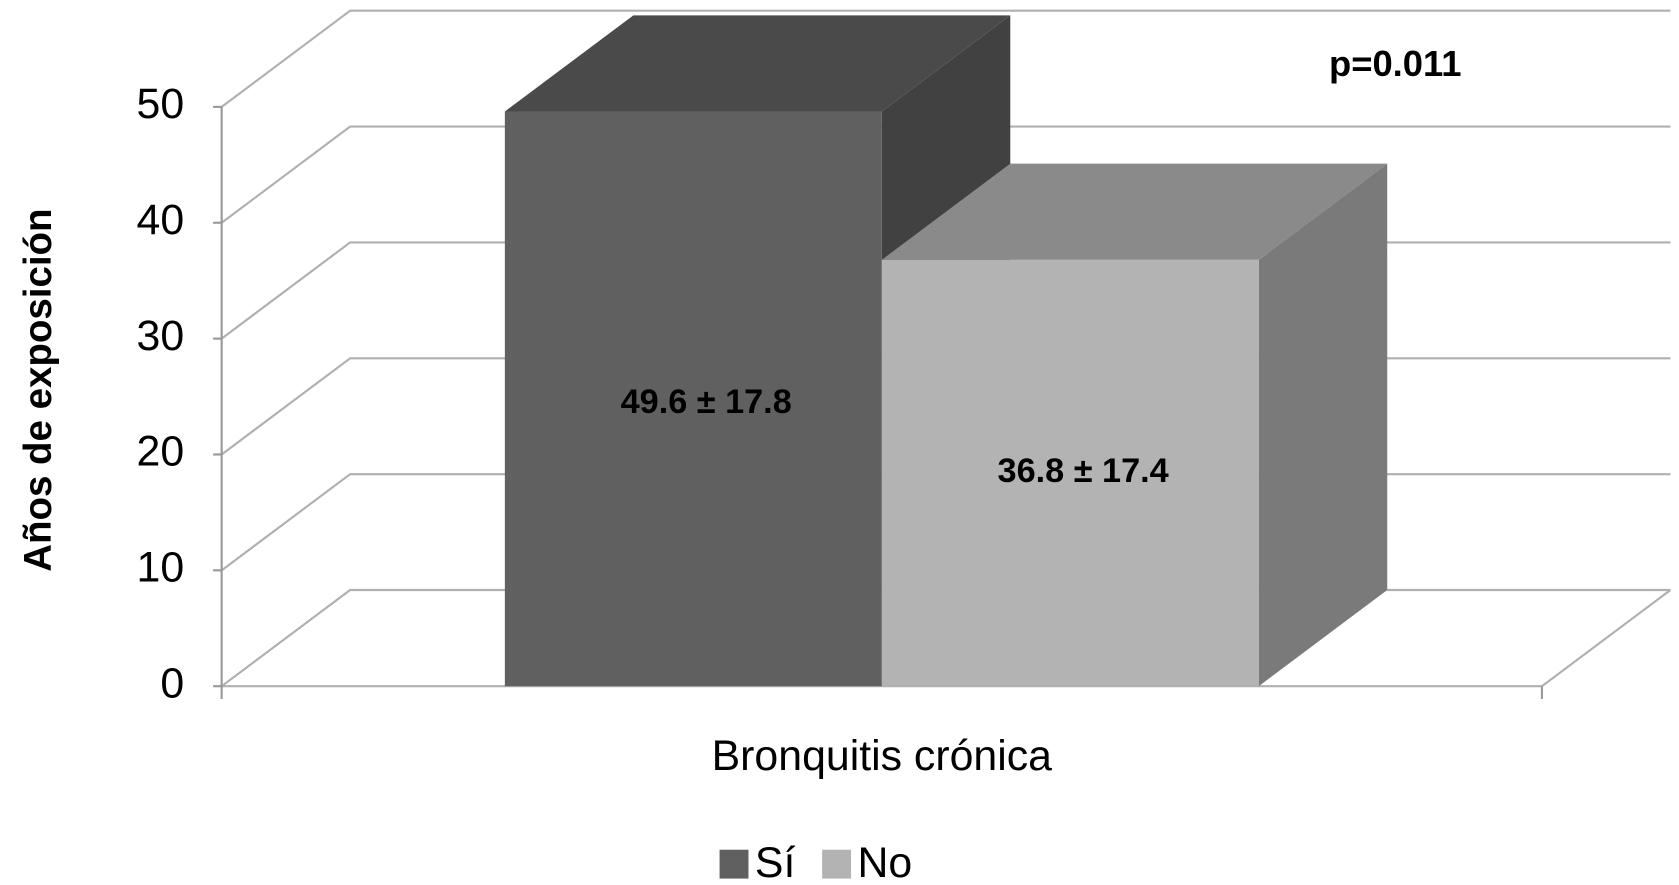 Image resolution: width=1679 pixels, height=885 pixels. Describe the element at coordinates (161, 336) in the screenshot. I see `y-tick-label: 30` at that location.